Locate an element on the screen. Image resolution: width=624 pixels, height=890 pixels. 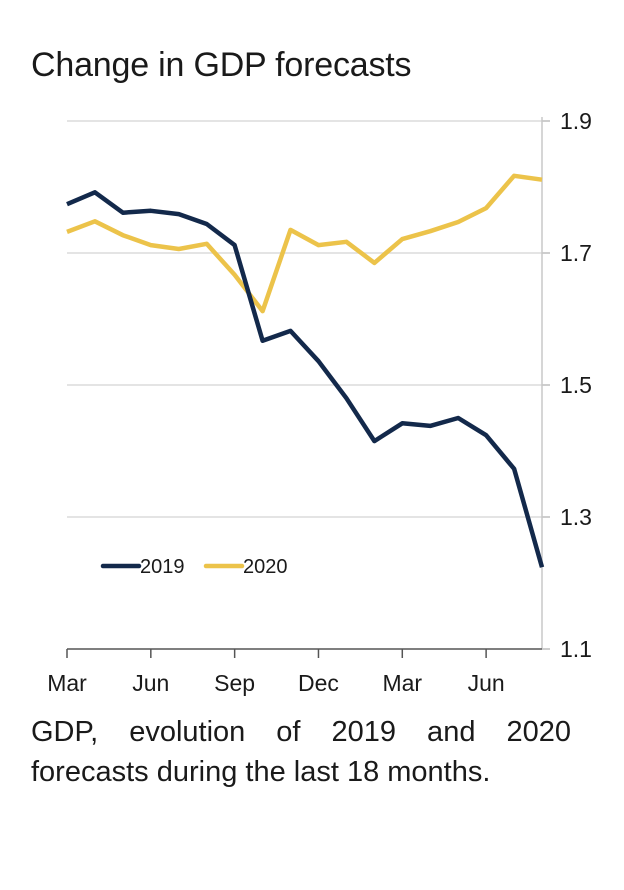
y-tick-label: 1.7 is located at coordinates (576, 253).